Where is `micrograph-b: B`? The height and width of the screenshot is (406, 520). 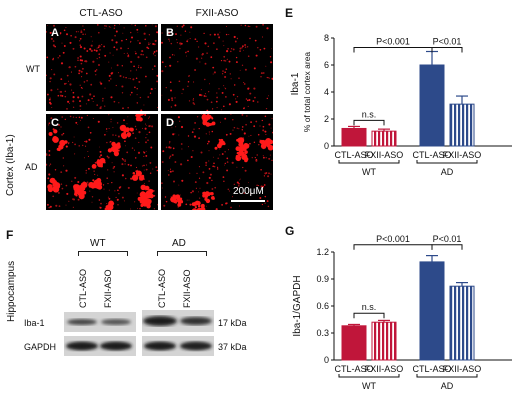 micrograph-b: B is located at coordinates (217, 67).